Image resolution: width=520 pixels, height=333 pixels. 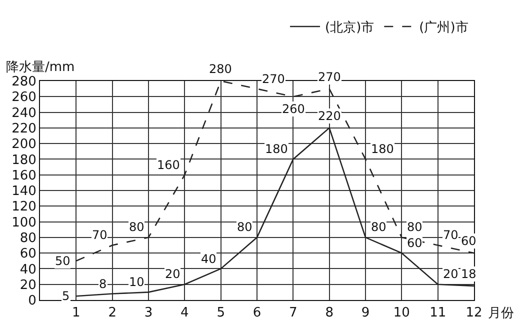 What do you see at coordinates (24, 113) in the screenshot?
I see `y-tick-label: 240` at bounding box center [24, 113].